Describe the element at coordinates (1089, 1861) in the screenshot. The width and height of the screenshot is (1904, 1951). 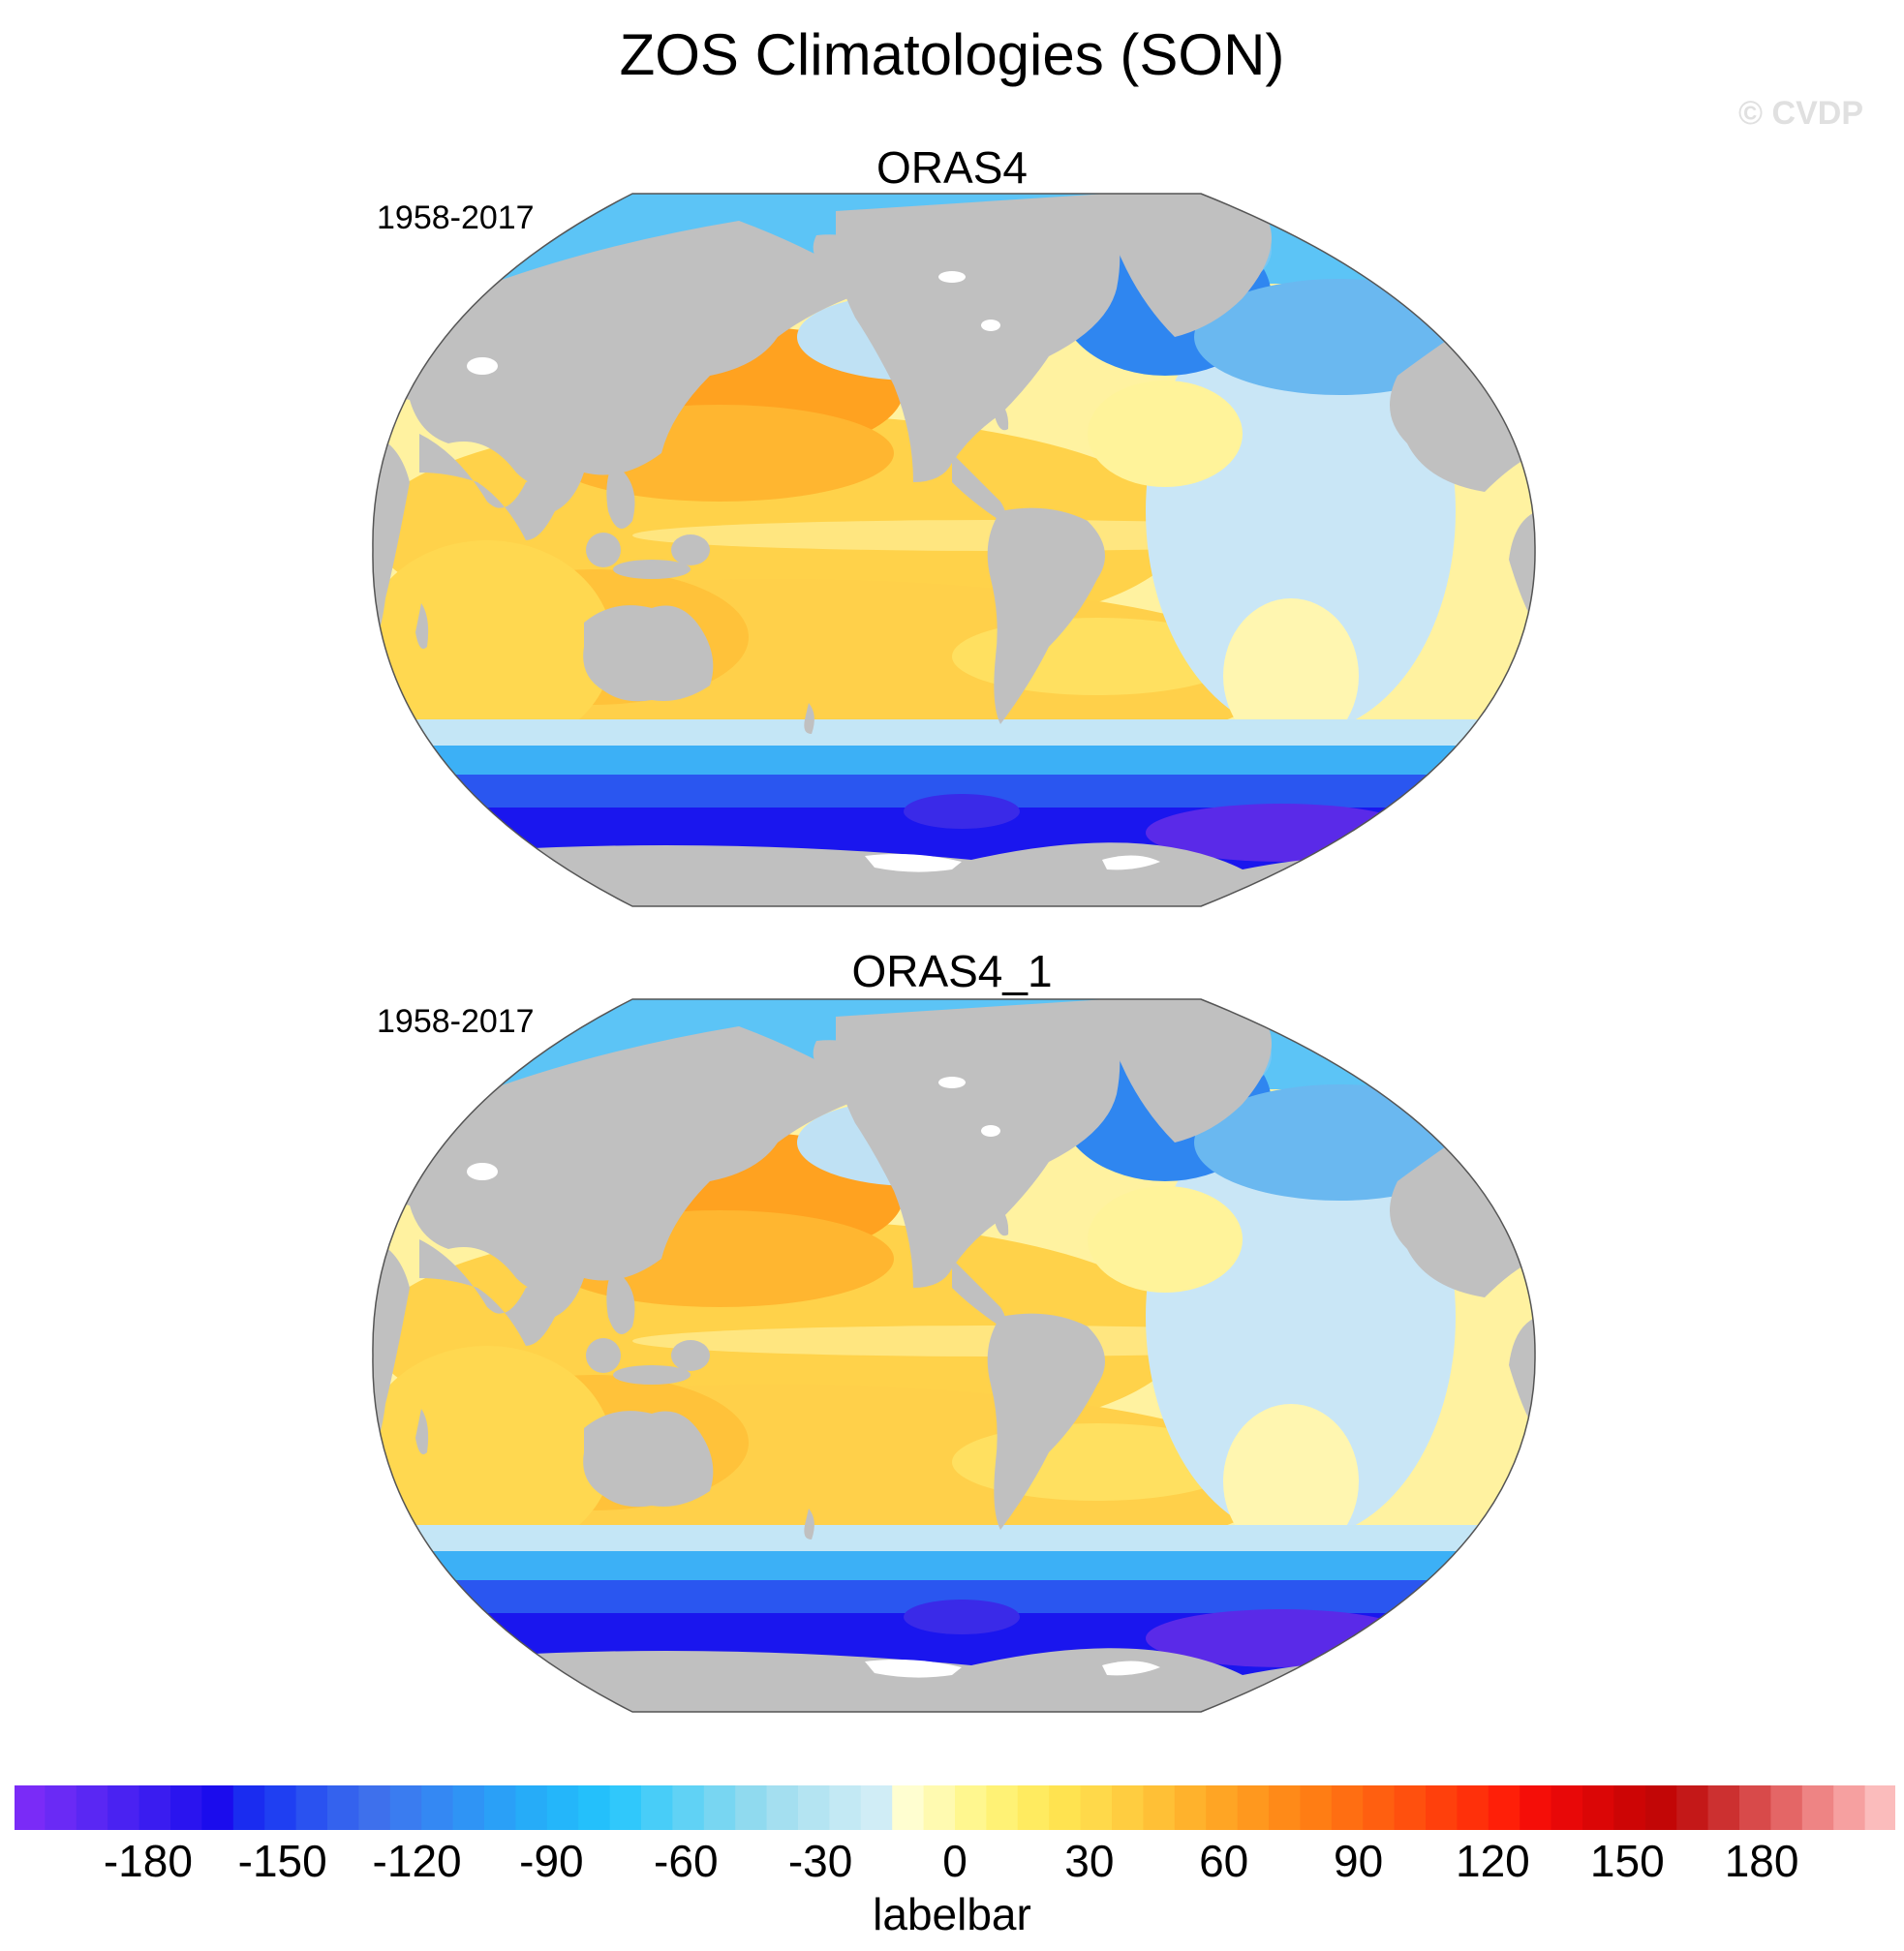
I see `colorbar-tick-label: 30` at that location.